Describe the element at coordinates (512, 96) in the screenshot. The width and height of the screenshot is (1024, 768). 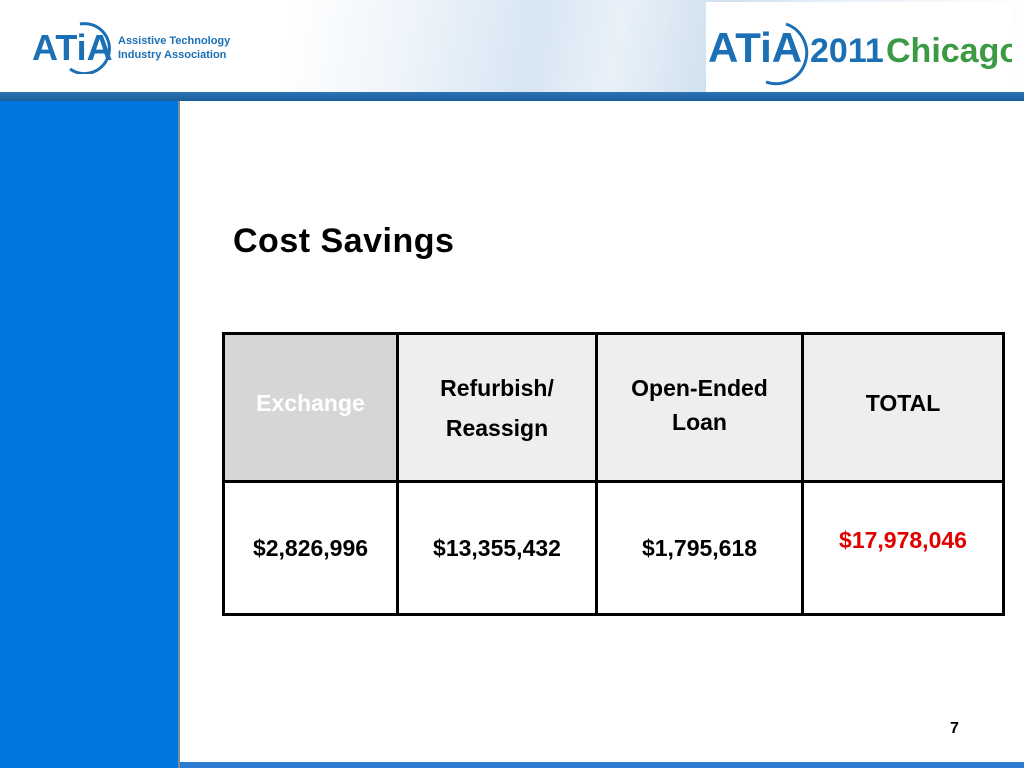
I see `header-stripe` at that location.